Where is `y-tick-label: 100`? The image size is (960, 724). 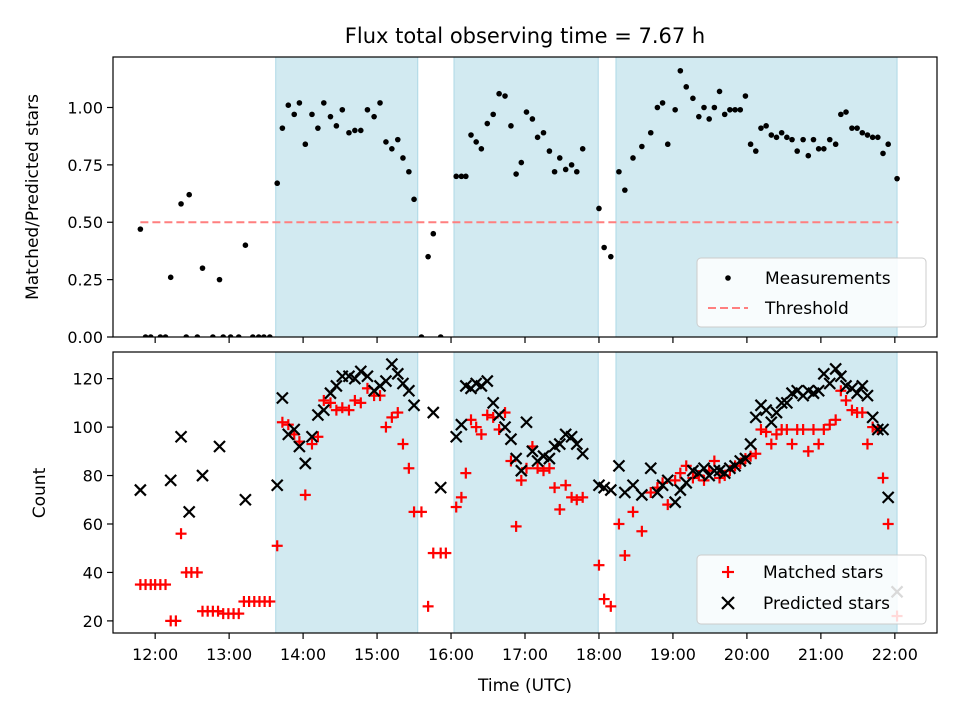 y-tick-label: 100 is located at coordinates (87, 427).